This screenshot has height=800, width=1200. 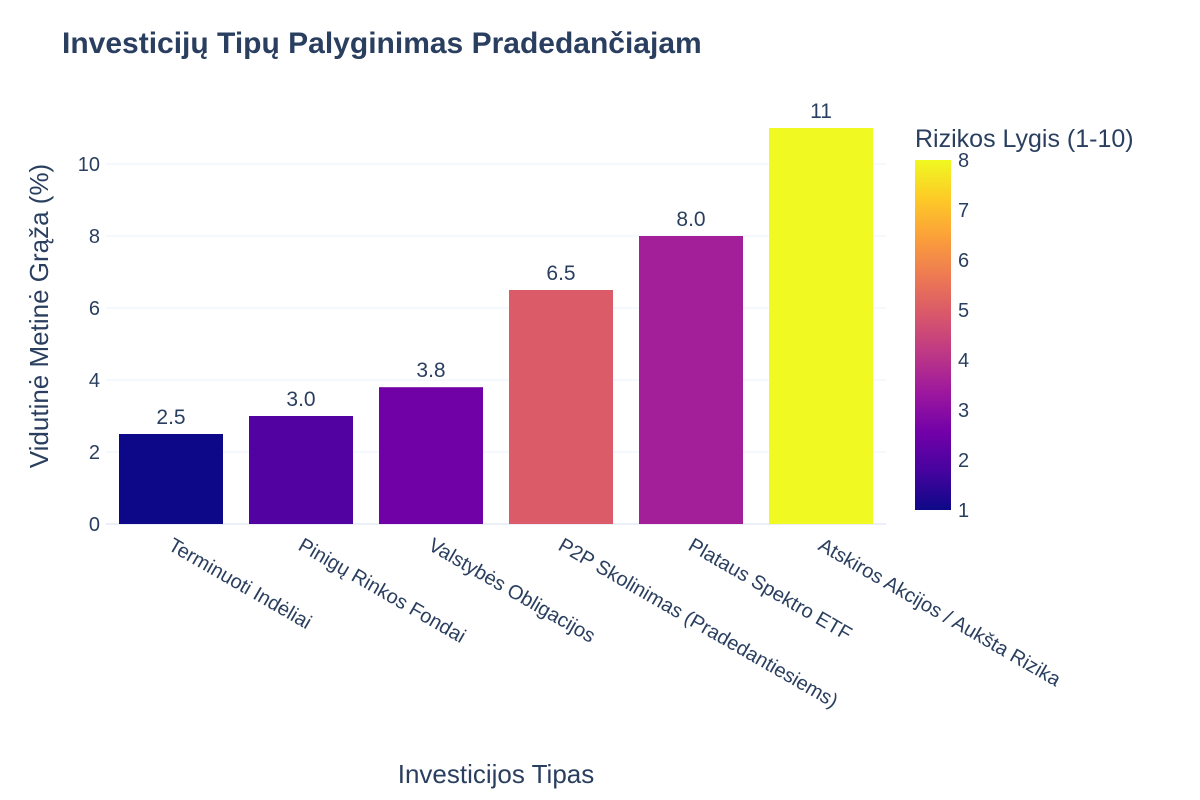 What do you see at coordinates (963, 361) in the screenshot?
I see `colorbar-tick-label: 4` at bounding box center [963, 361].